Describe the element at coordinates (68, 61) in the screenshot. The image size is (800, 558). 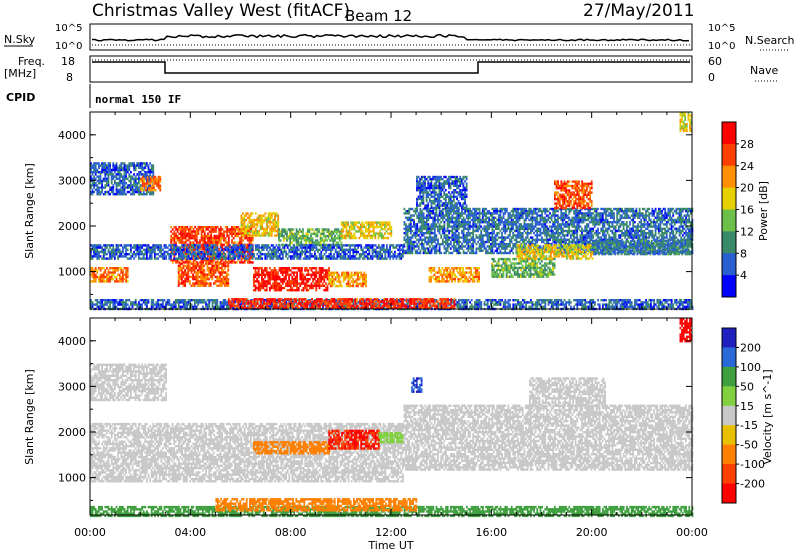
I see `freq-tick-top: 18` at that location.